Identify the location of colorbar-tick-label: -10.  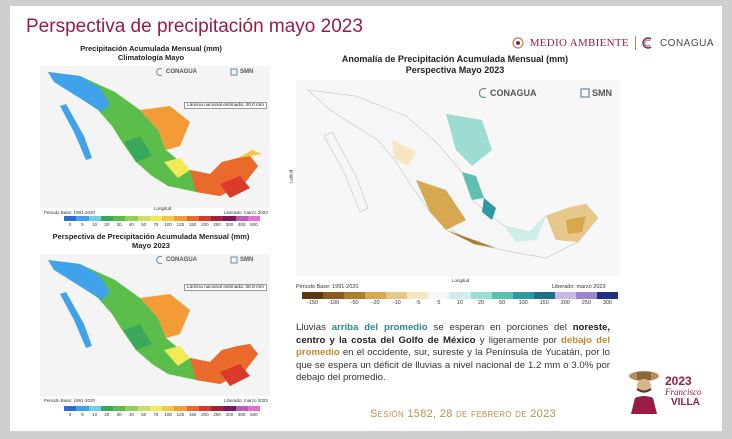
(396, 303).